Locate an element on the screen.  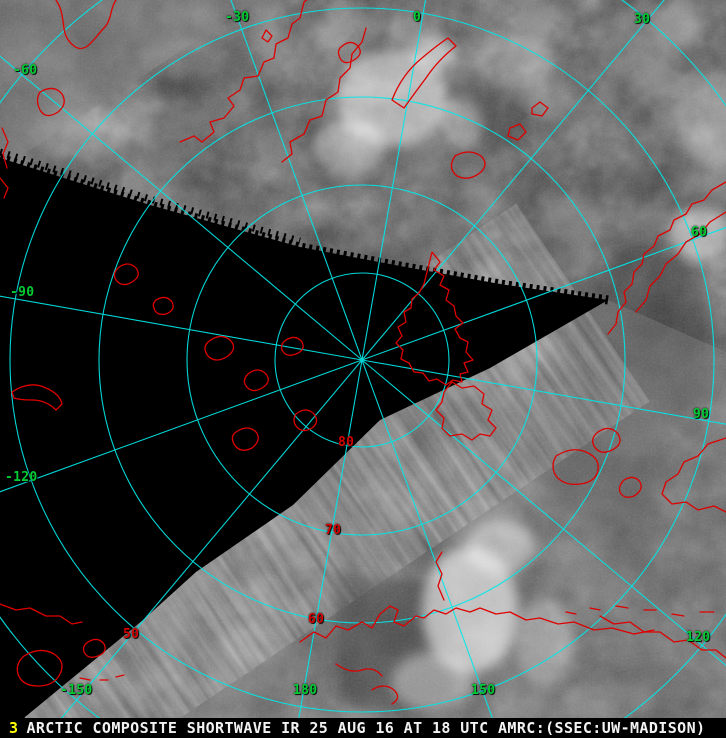
coast-norway is located at coordinates (666, 258).